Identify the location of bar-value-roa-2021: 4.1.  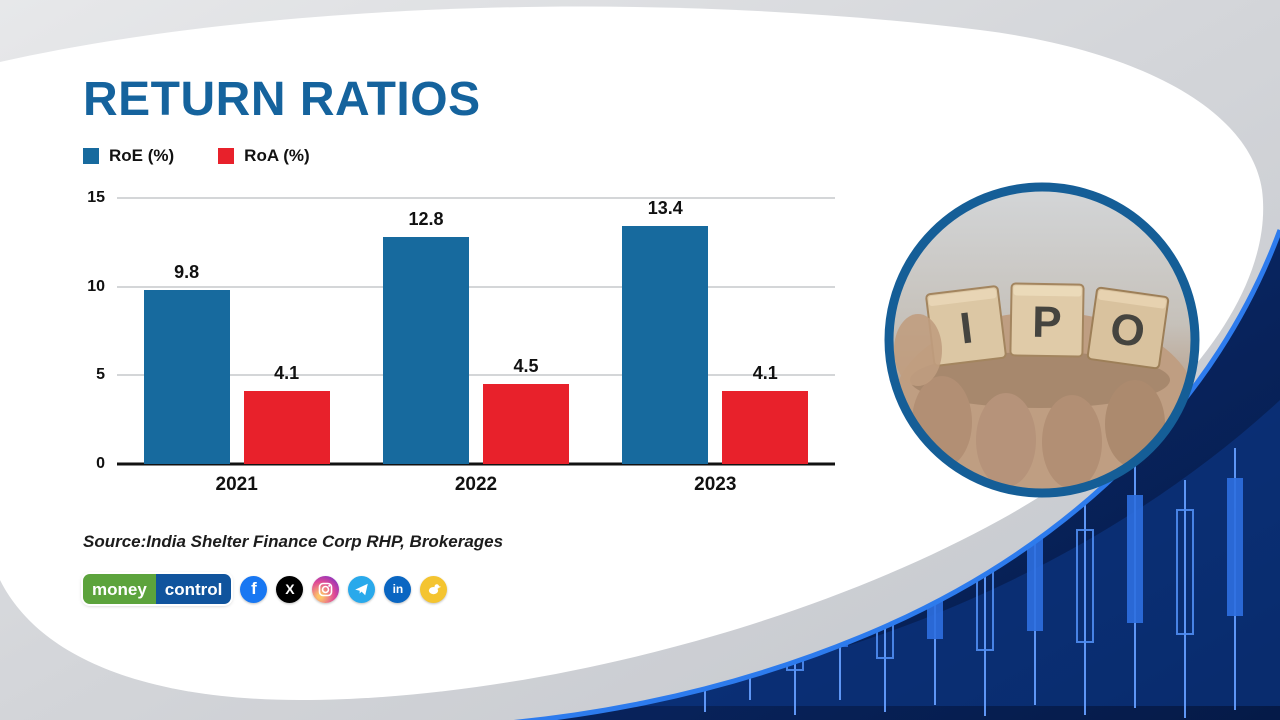
(287, 373).